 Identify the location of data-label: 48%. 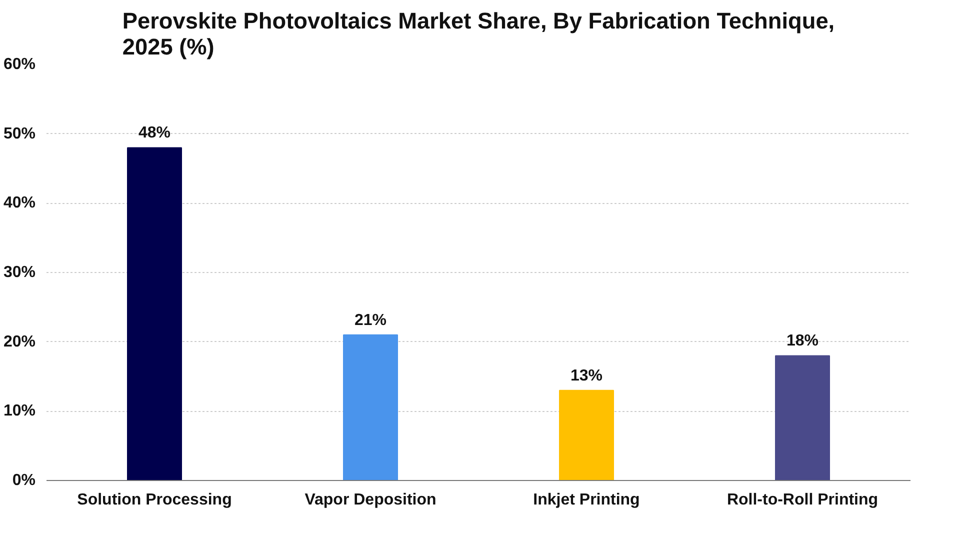
(154, 133).